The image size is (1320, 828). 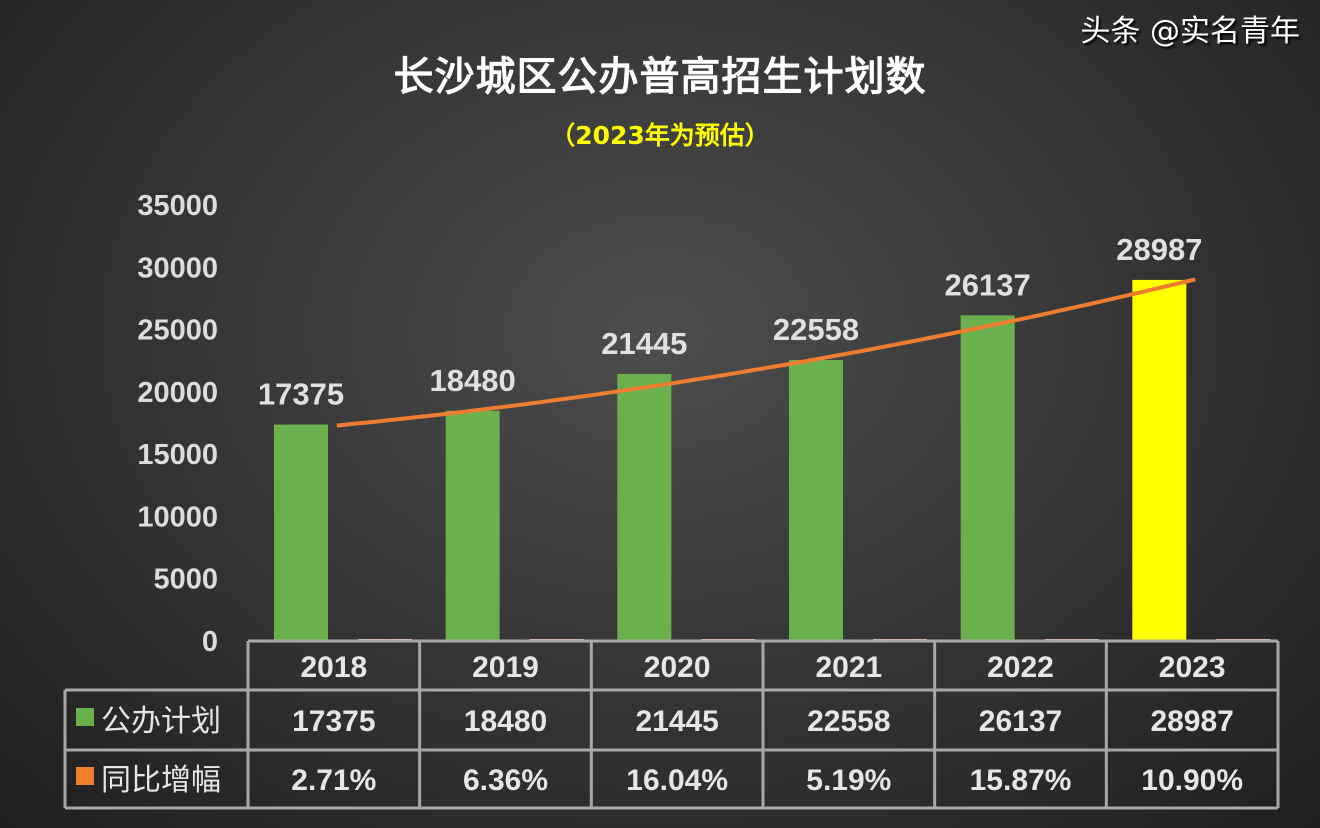 What do you see at coordinates (1192, 780) in the screenshot?
I see `table-cell-growth: 10.90%` at bounding box center [1192, 780].